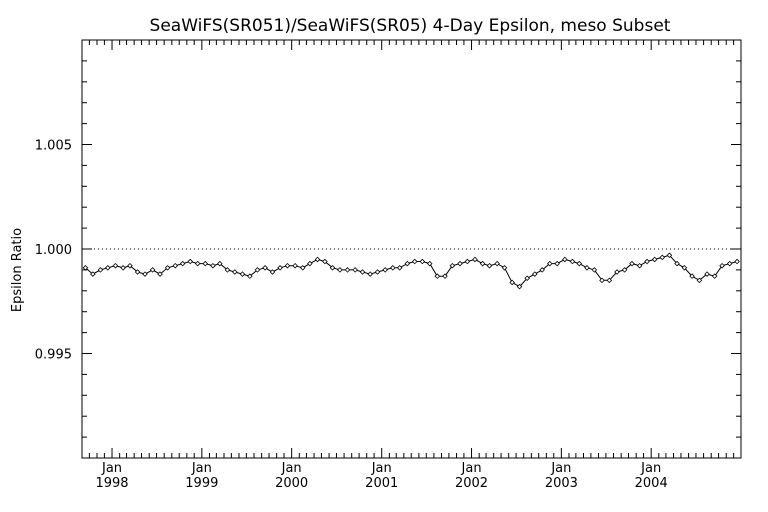 This screenshot has height=512, width=768. What do you see at coordinates (561, 483) in the screenshot?
I see `x-tick-year-label: 2003` at bounding box center [561, 483].